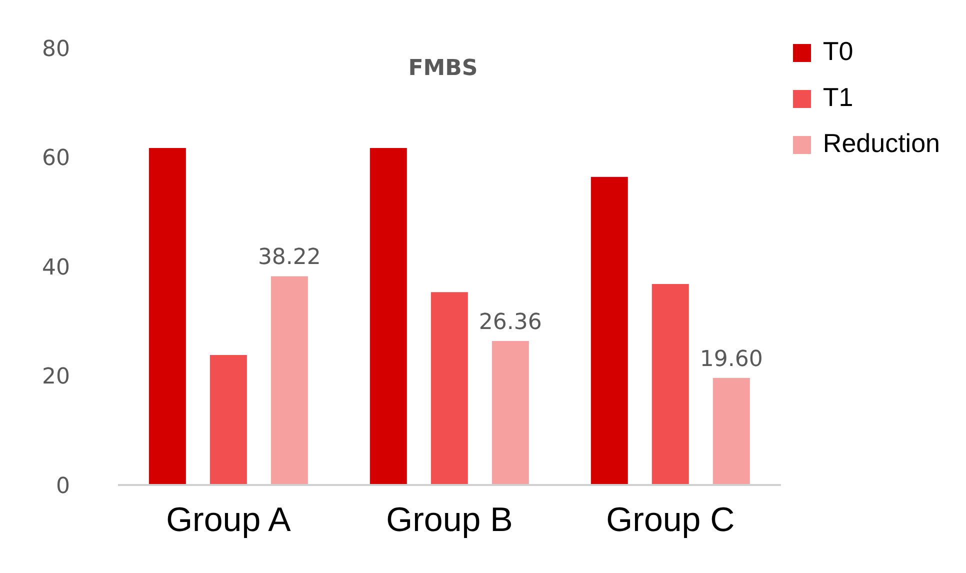  What do you see at coordinates (443, 68) in the screenshot?
I see `chart-title: FMBS` at bounding box center [443, 68].